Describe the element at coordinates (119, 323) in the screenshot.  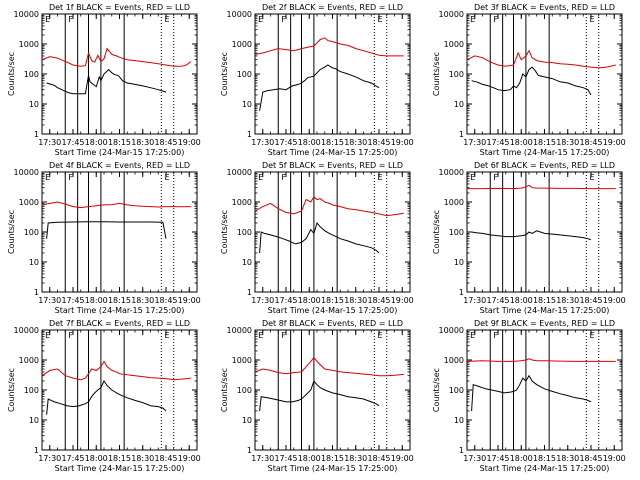
I see `chart-title: Det 7f BLACK = Events, RED = LLD` at that location.